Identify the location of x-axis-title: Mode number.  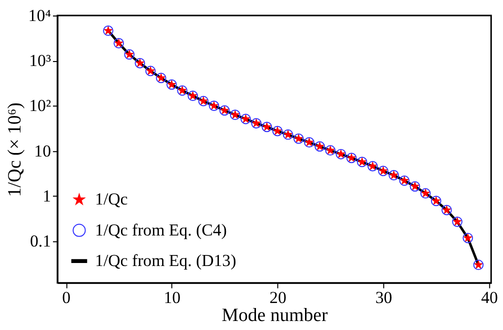
(275, 315).